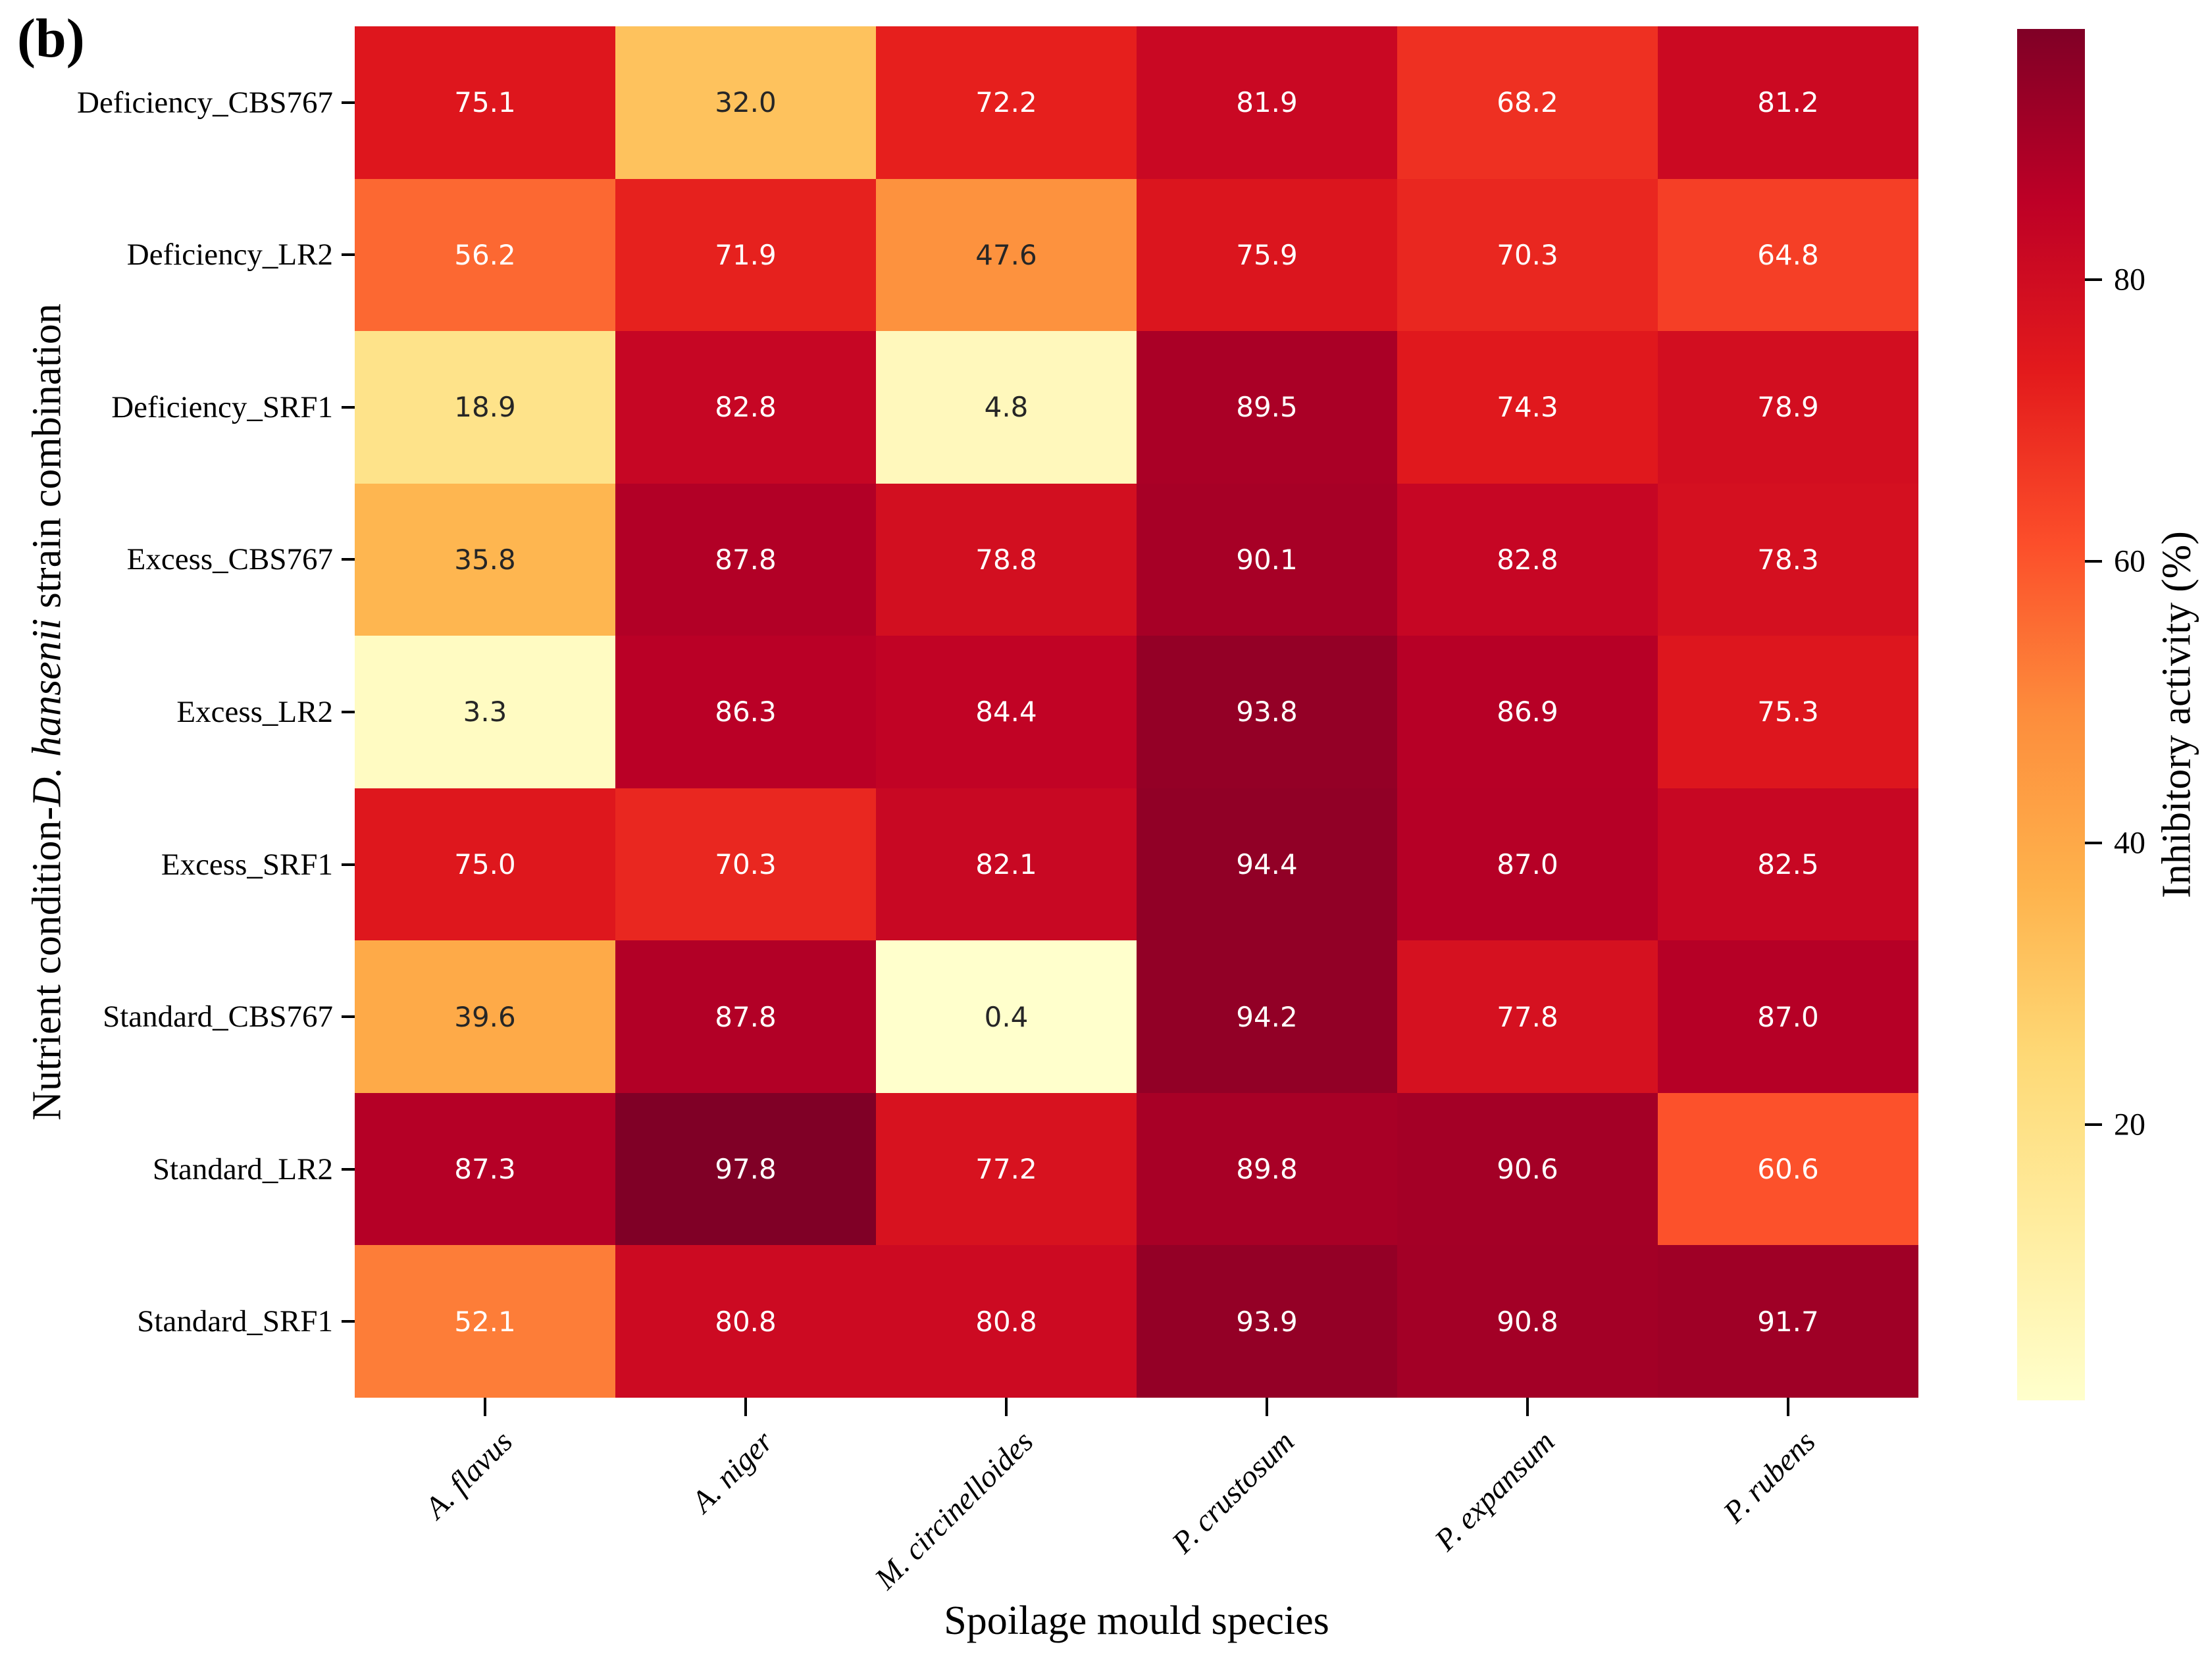 The width and height of the screenshot is (2206, 1680). I want to click on heatmap-cell: 60.6, so click(1788, 1169).